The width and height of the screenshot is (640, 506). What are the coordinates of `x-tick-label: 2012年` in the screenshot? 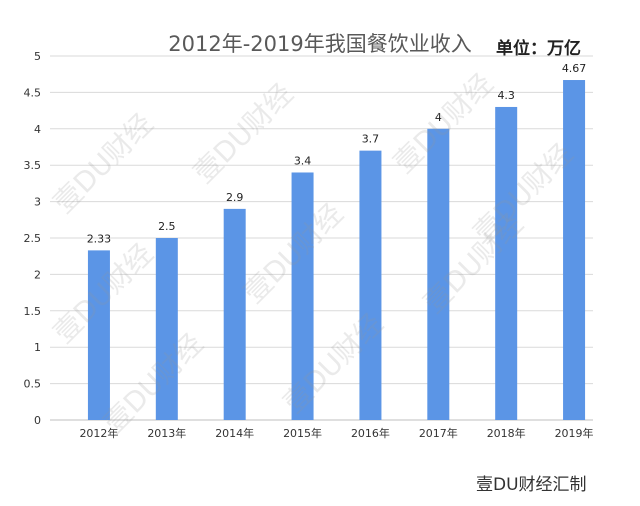 It's located at (98, 433).